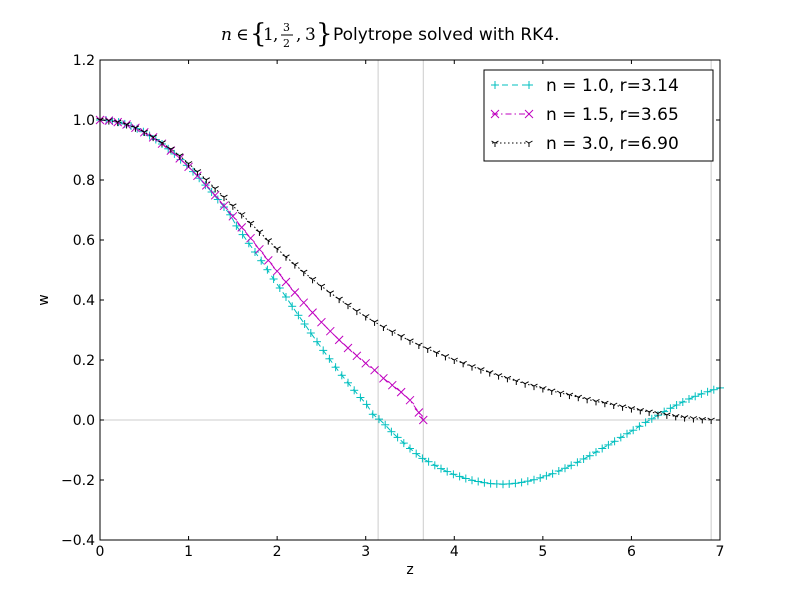 This screenshot has height=600, width=800. What do you see at coordinates (631, 552) in the screenshot?
I see `x-tick-label-6: 6` at bounding box center [631, 552].